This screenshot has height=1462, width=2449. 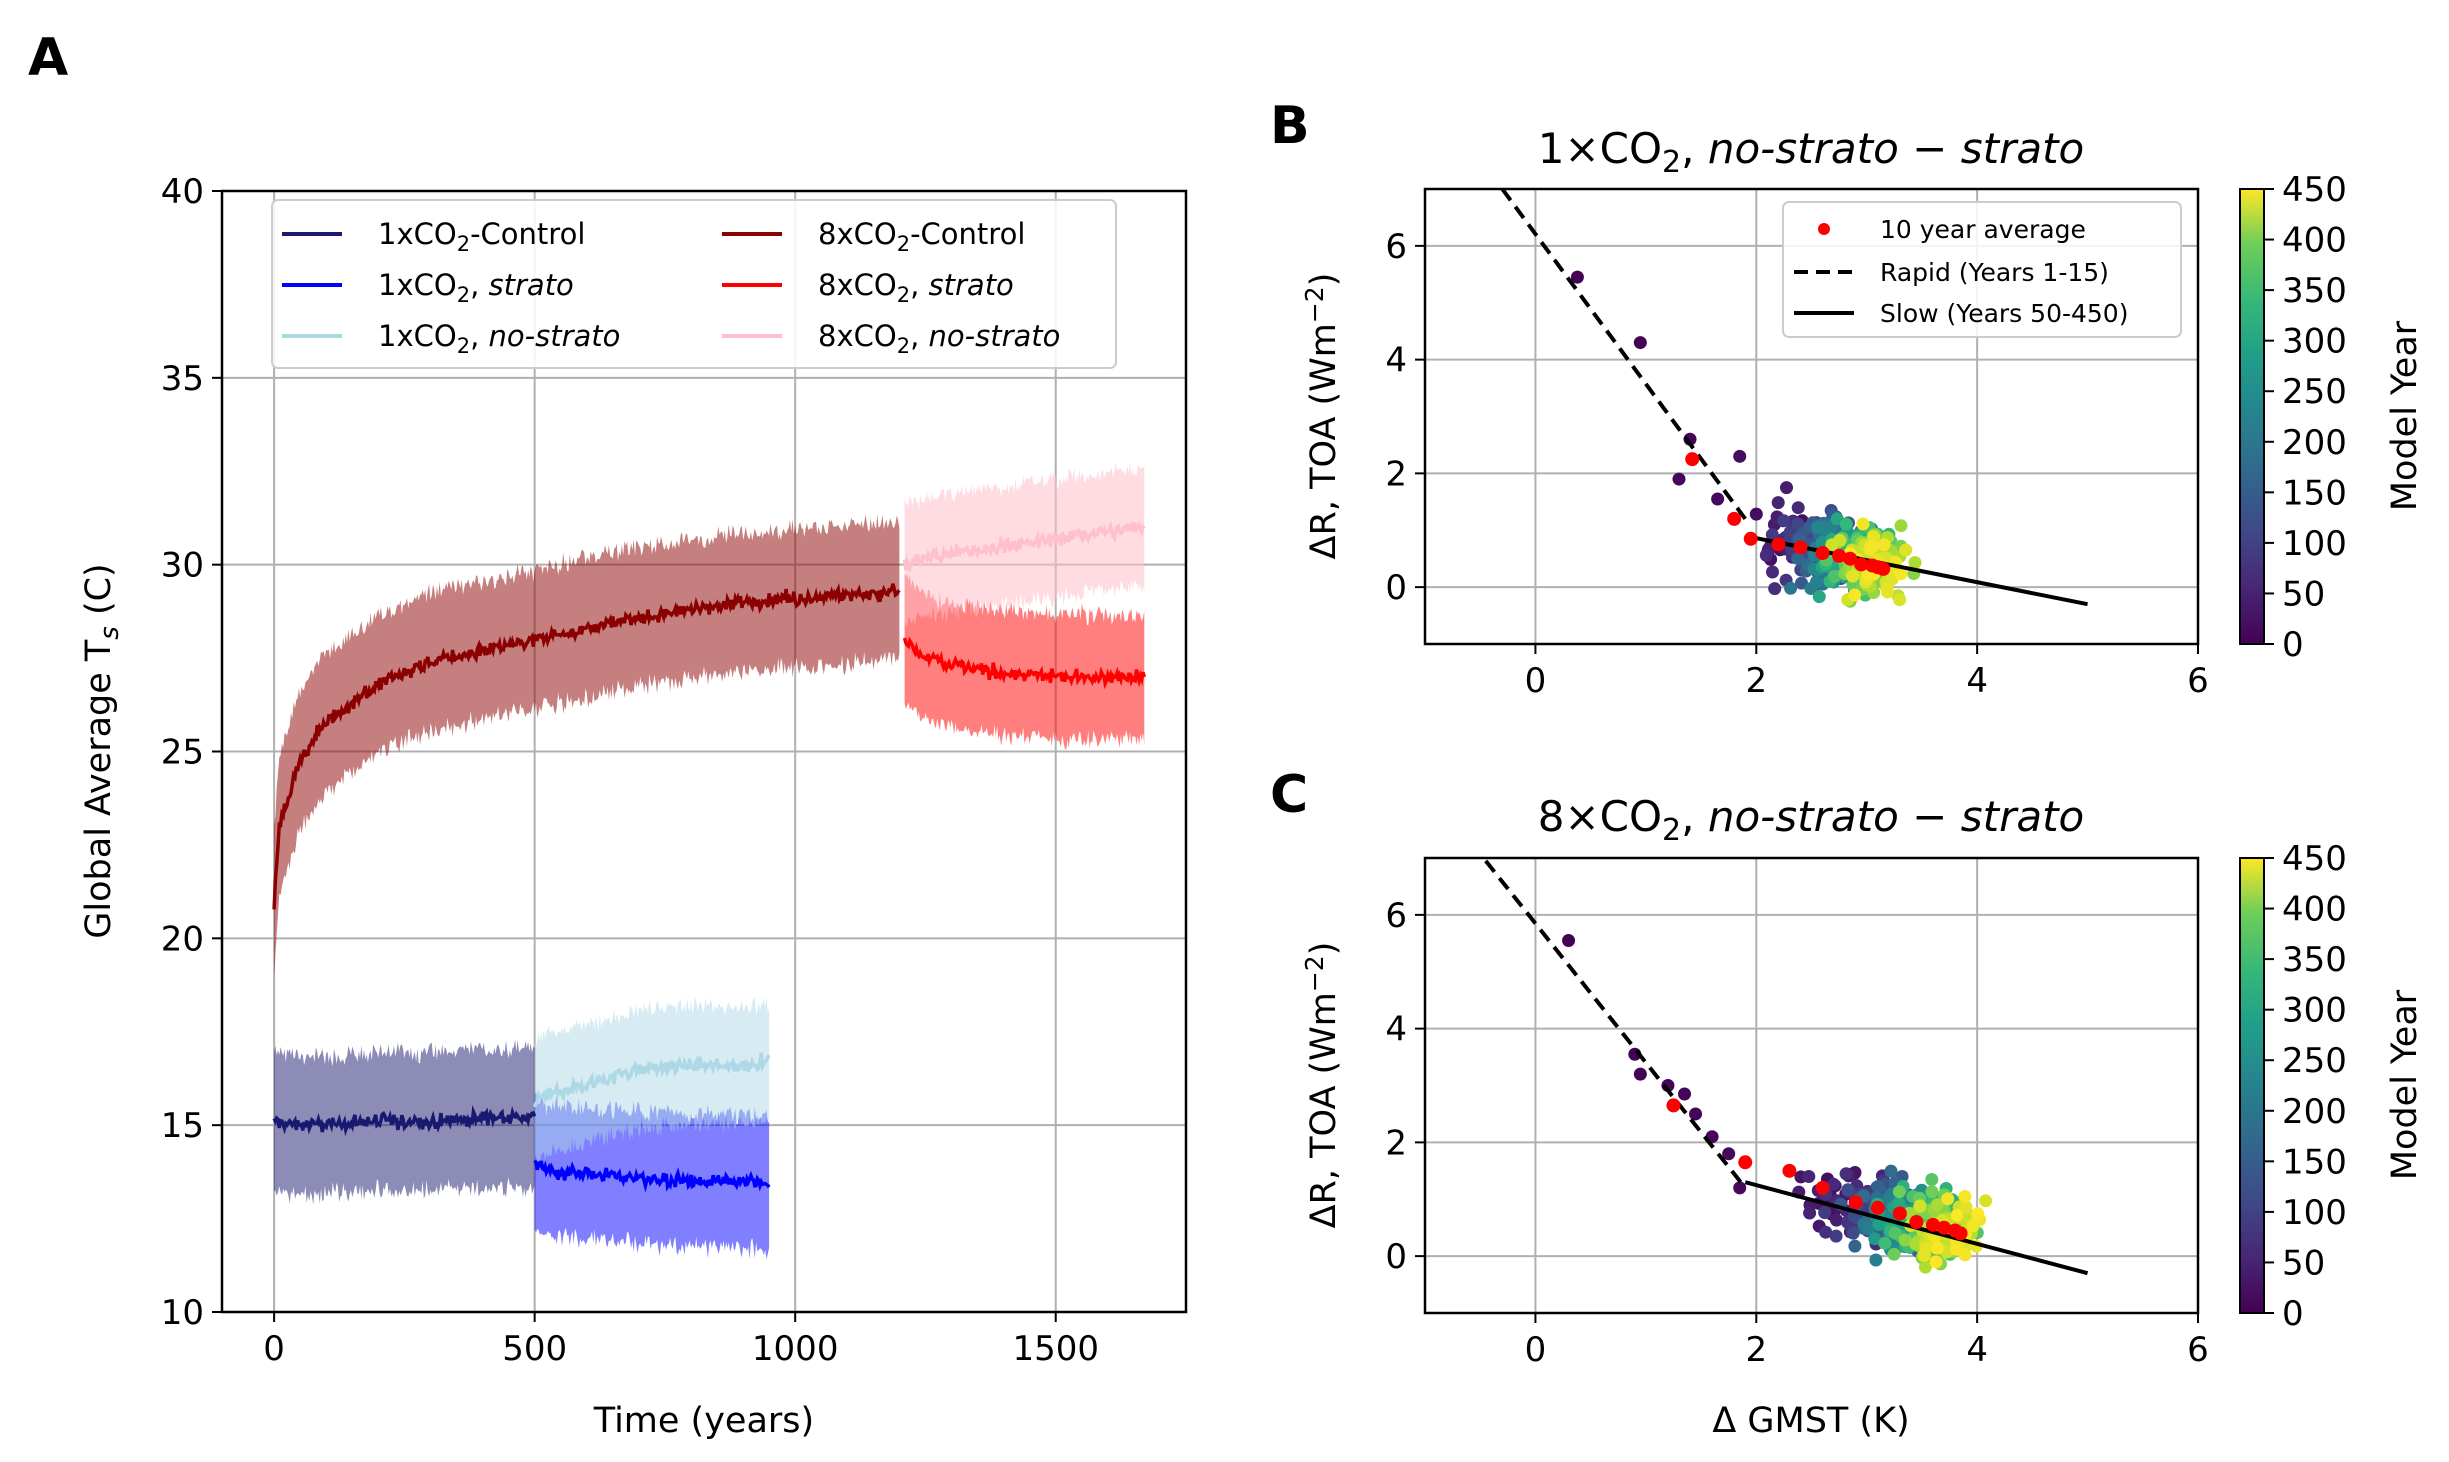 What do you see at coordinates (1810, 1421) in the screenshot?
I see `panel-c-xlabel: Δ GMST (K)` at bounding box center [1810, 1421].